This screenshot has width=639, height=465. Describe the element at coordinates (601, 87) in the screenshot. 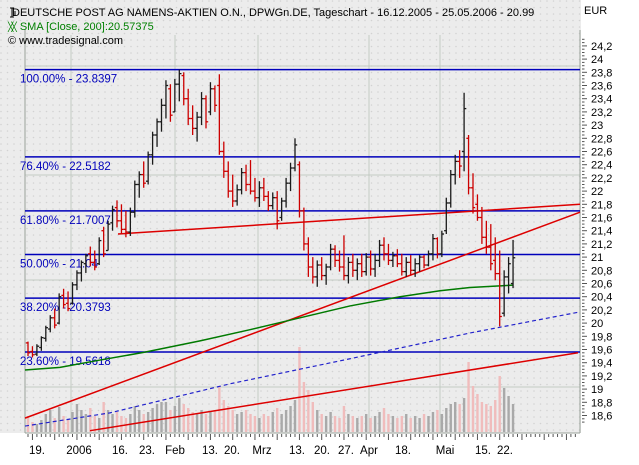

I see `y-axis-label: 23,6` at that location.